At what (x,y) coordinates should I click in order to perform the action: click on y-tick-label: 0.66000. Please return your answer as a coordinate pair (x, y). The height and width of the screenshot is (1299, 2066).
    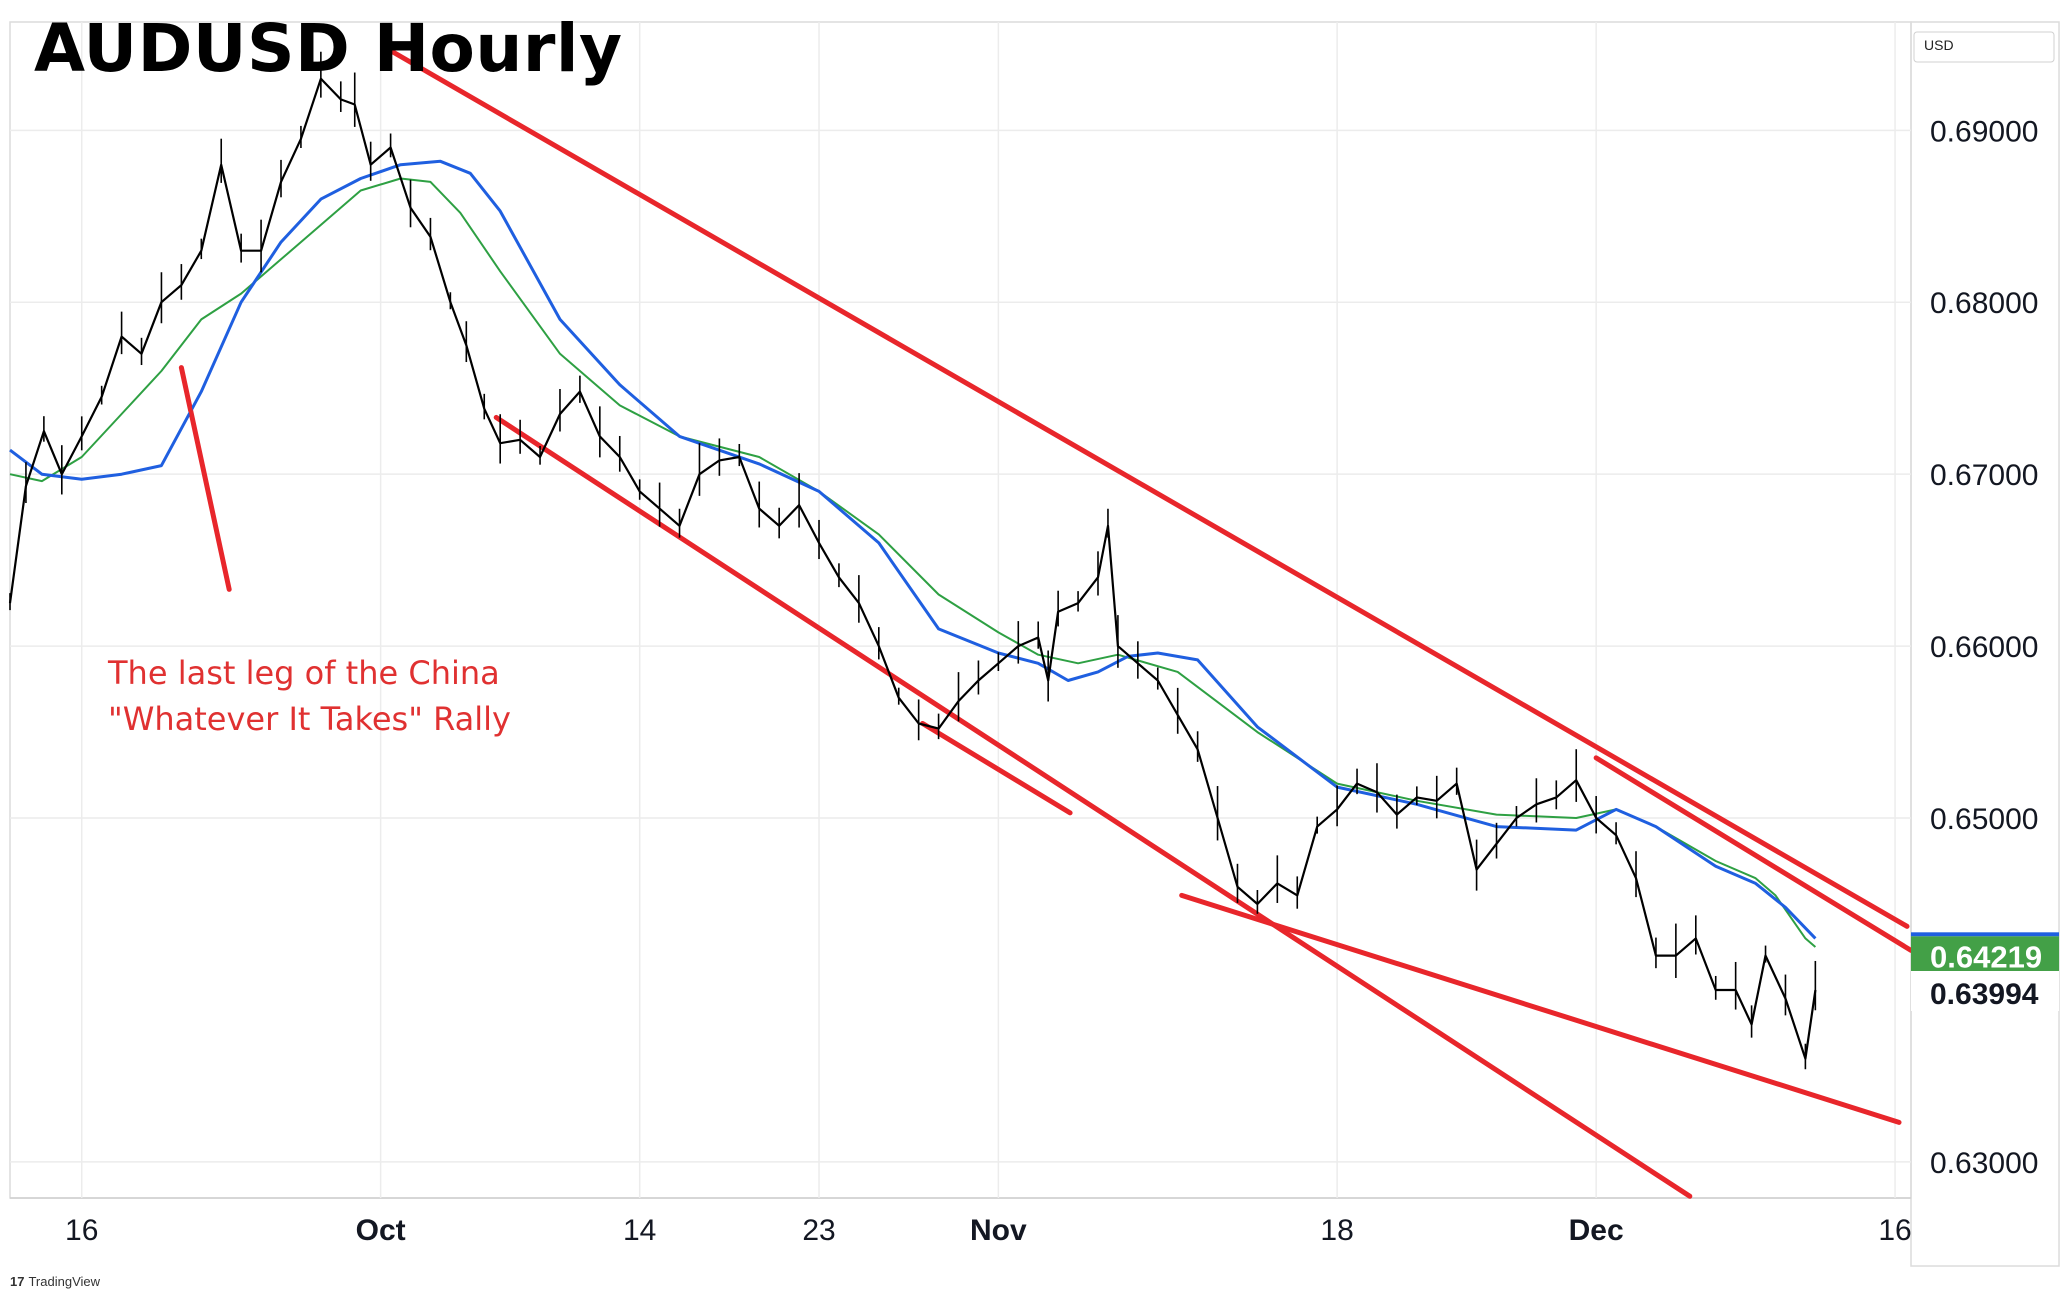
    Looking at the image, I should click on (1984, 647).